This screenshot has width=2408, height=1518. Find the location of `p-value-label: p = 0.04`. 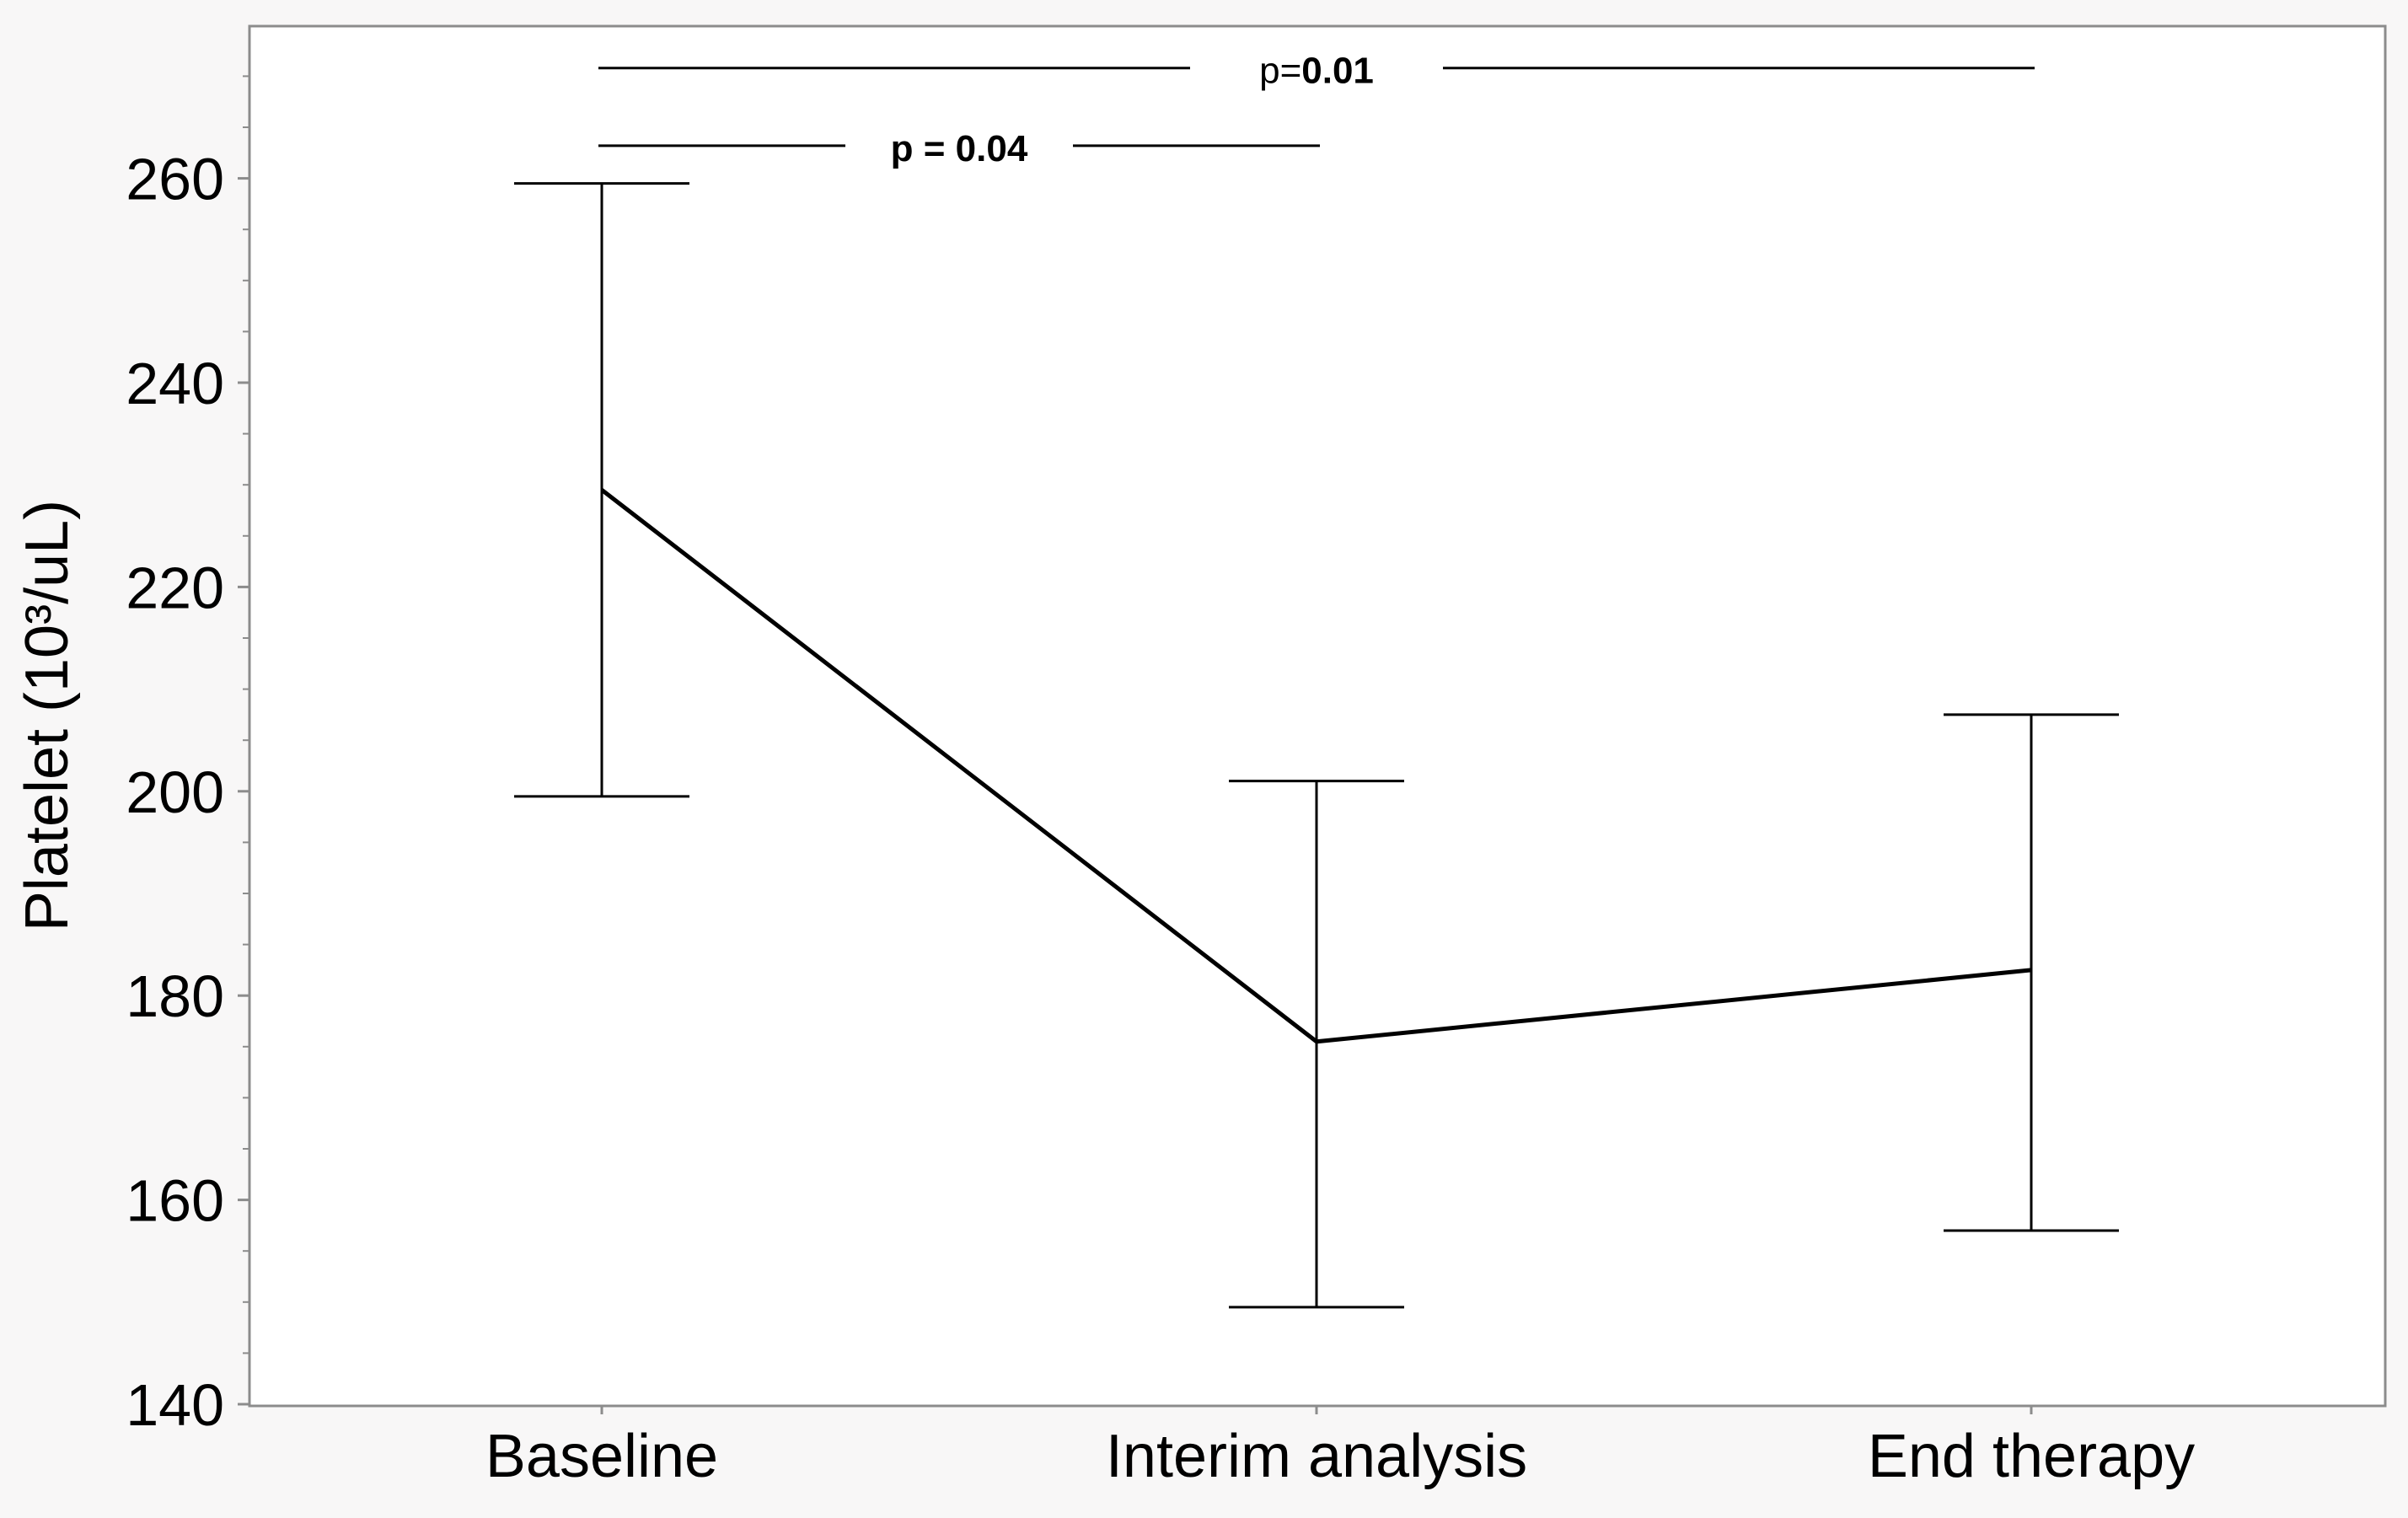

p-value-label: p = 0.04 is located at coordinates (959, 148).